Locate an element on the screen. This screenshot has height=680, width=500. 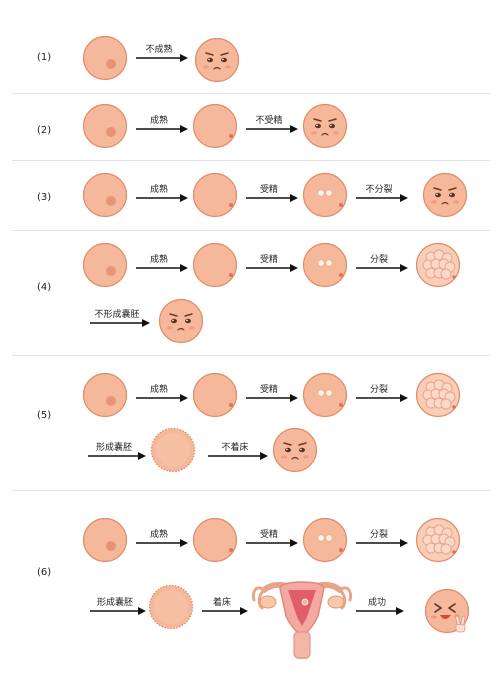
process-arrow: 着床 is located at coordinates (225, 605).